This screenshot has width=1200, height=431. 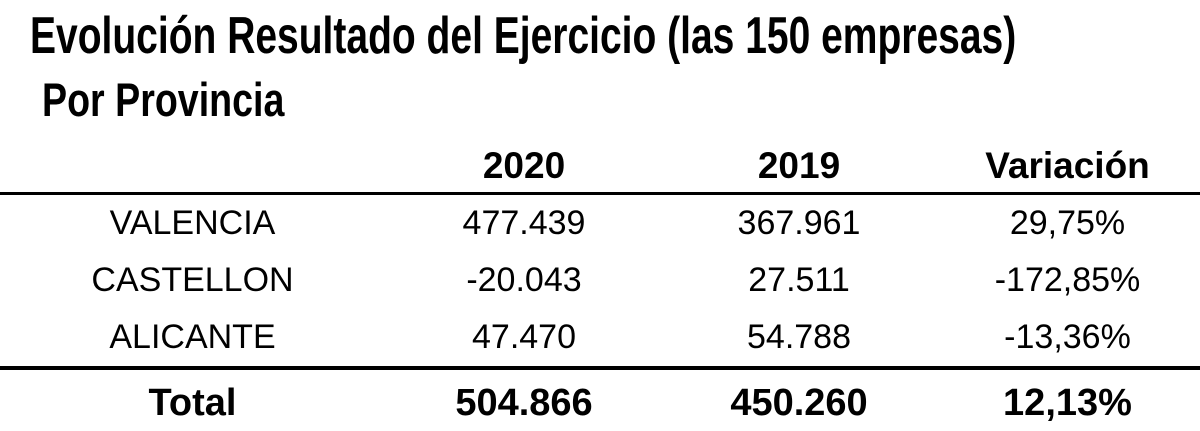 What do you see at coordinates (600, 223) in the screenshot?
I see `table-row-valencia: VALENCIA 477.439 367.961 29,75%` at bounding box center [600, 223].